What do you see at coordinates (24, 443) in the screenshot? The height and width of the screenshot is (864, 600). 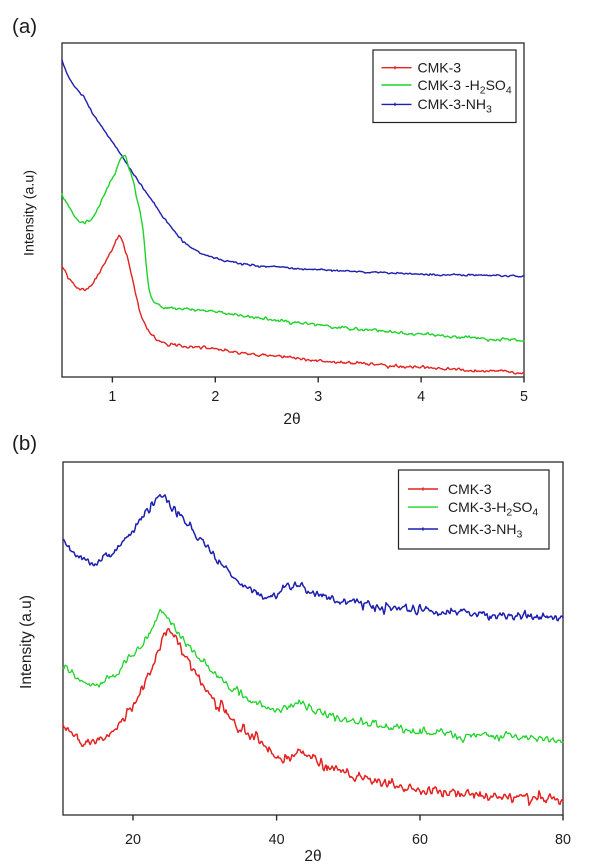 I see `svg-text: (b)` at bounding box center [24, 443].